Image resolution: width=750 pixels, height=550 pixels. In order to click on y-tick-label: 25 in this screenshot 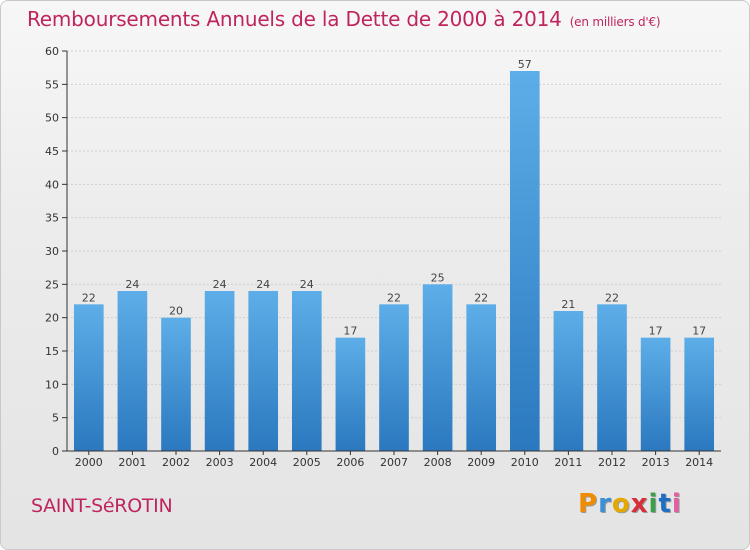, I will do `click(52, 284)`.